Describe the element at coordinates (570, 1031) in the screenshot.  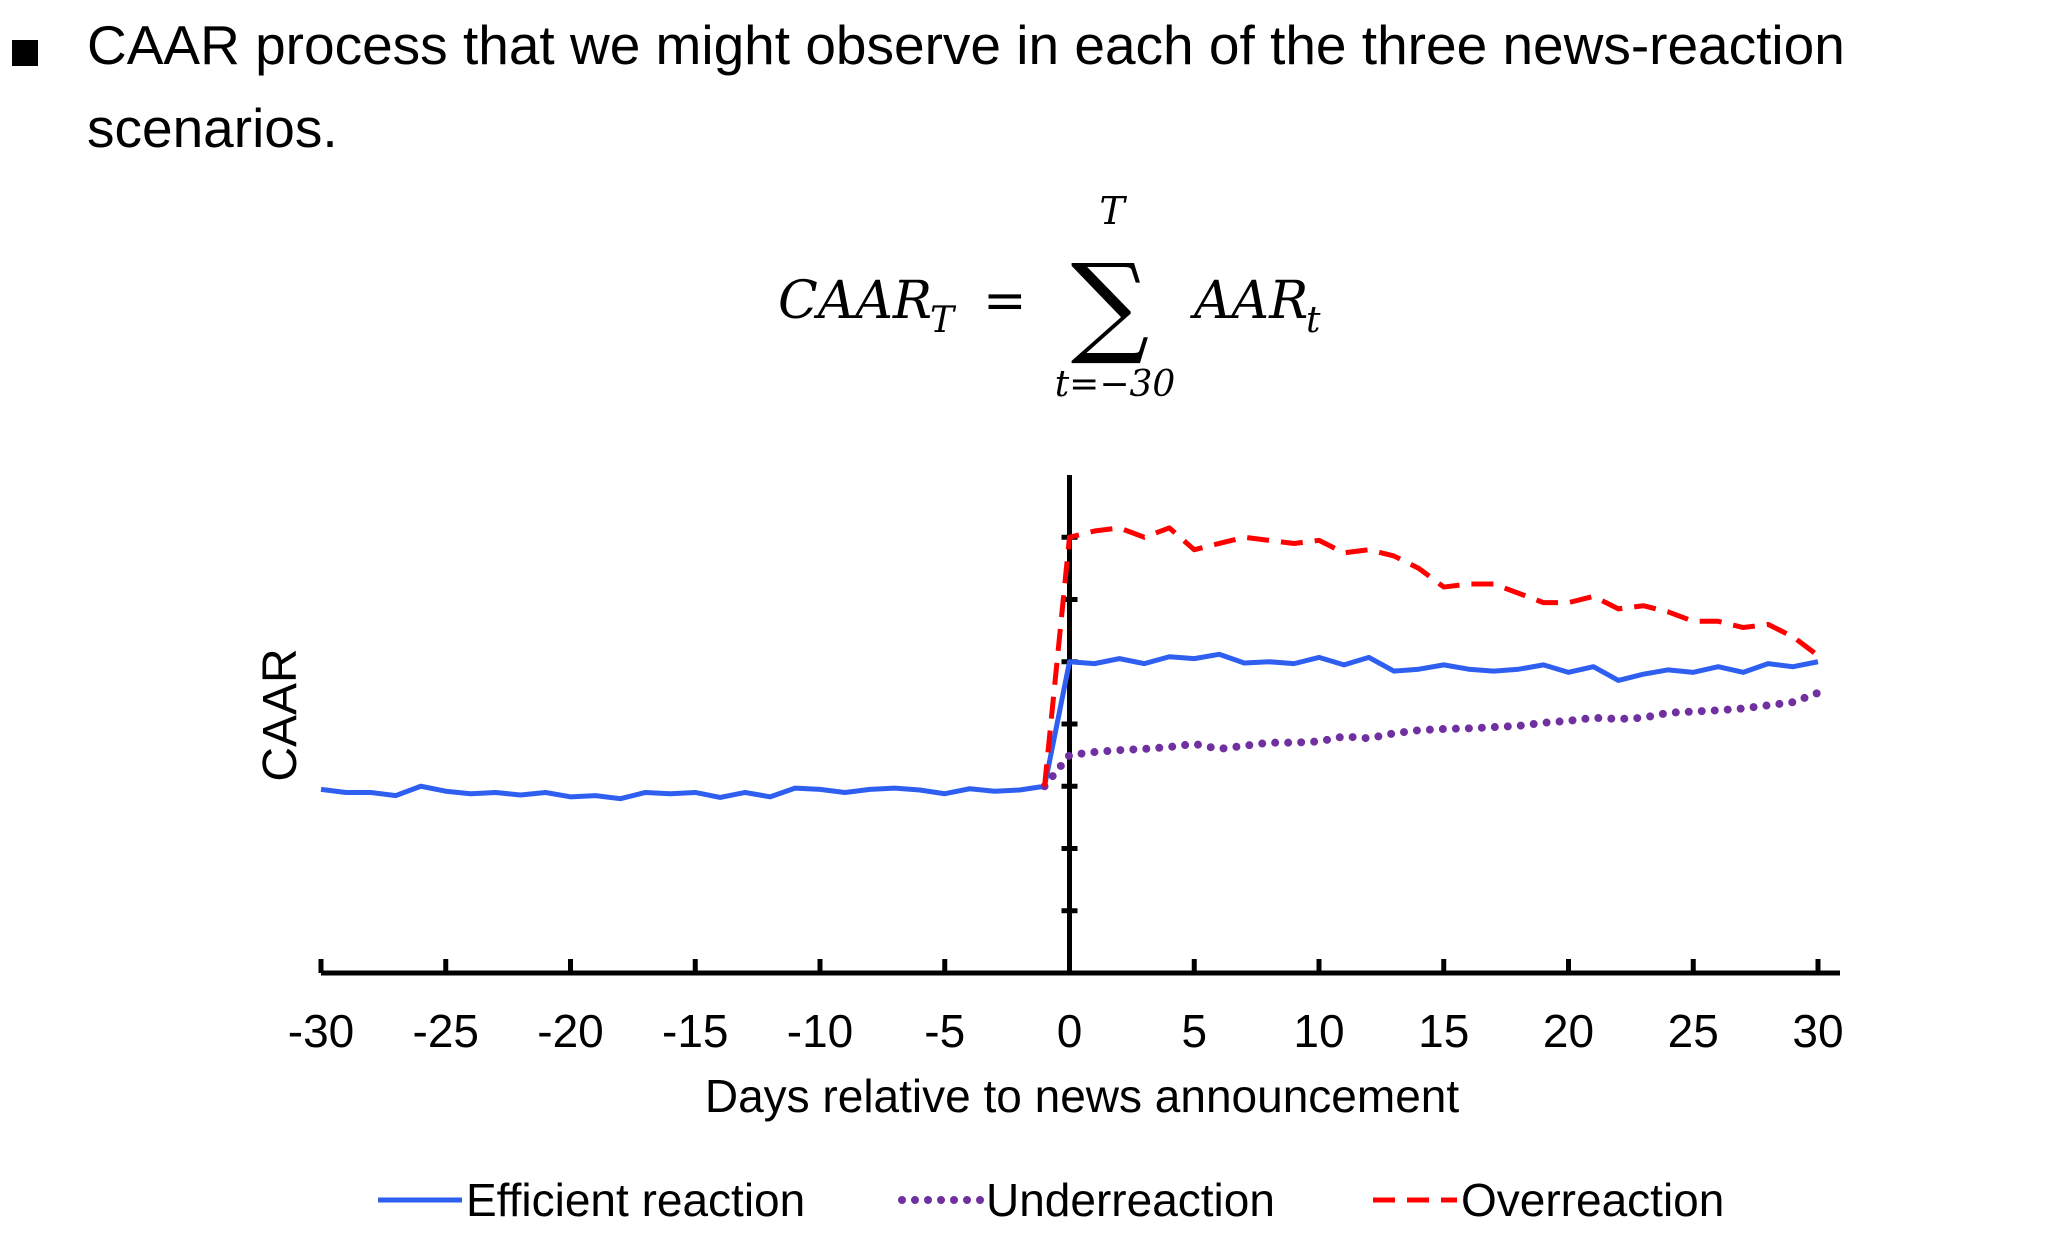
I see `x-tick-label: -20` at that location.